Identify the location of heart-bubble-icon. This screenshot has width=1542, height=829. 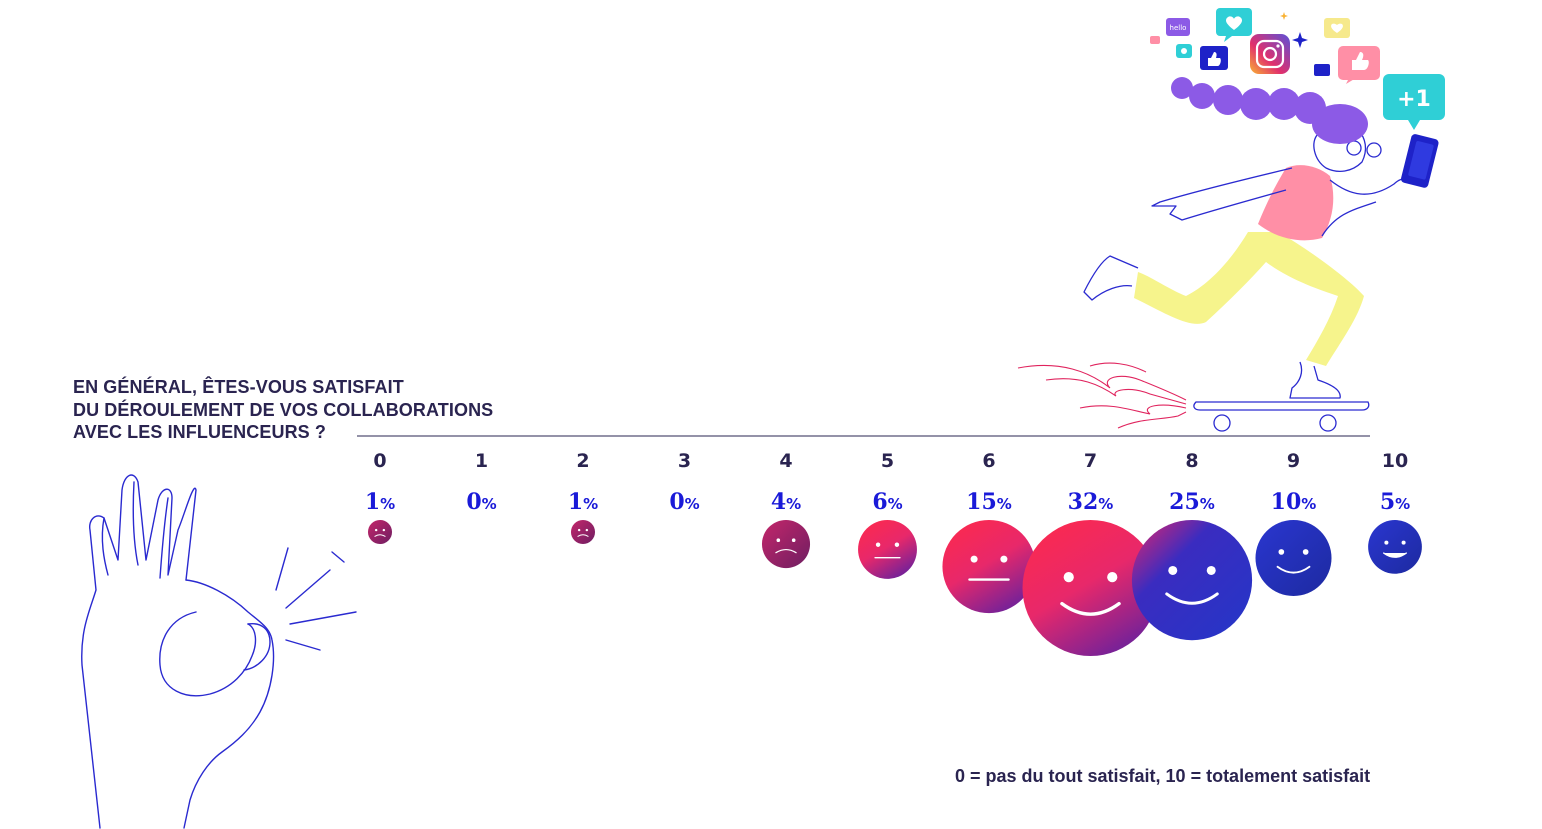
(1234, 25).